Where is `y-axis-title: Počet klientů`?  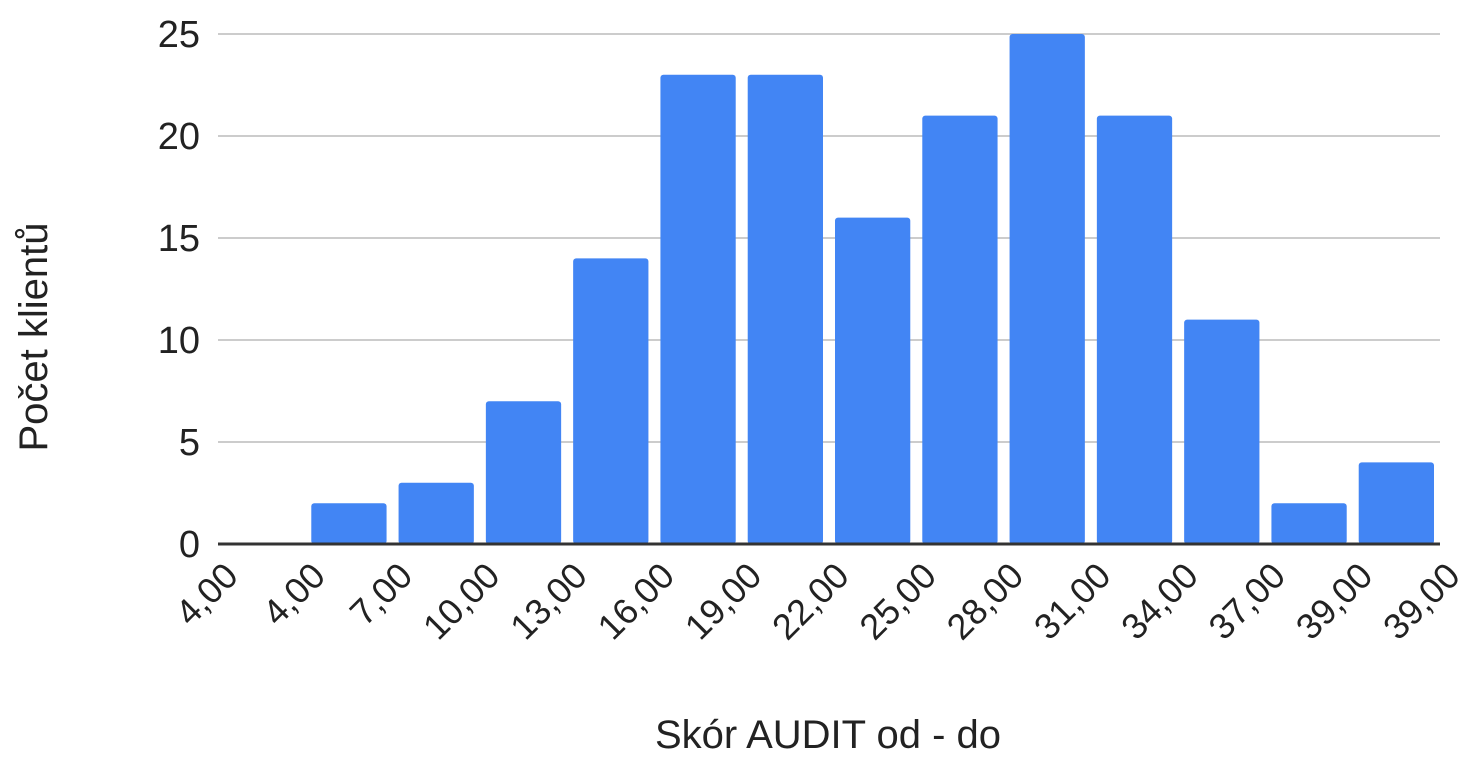 y-axis-title: Počet klientů is located at coordinates (34, 336).